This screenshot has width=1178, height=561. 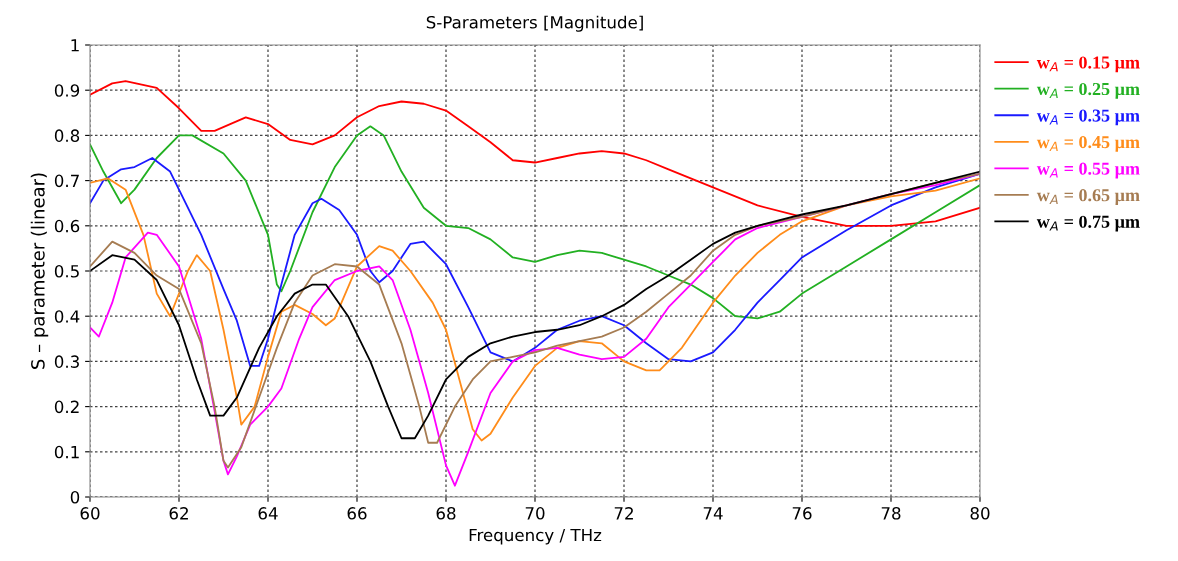 I want to click on x-tick-label: 70, so click(x=535, y=513).